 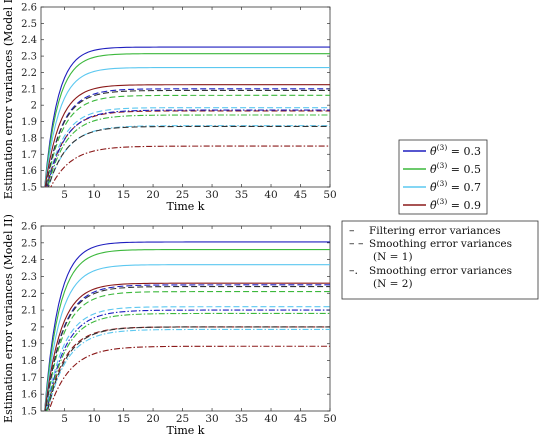 What do you see at coordinates (211, 195) in the screenshot?
I see `x-tick-label: 30` at bounding box center [211, 195].